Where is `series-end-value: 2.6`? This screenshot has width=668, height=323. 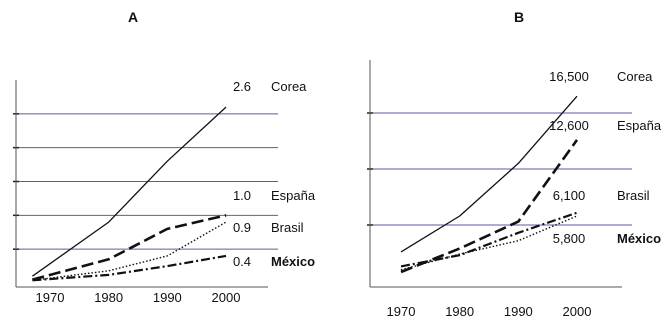 series-end-value: 2.6 is located at coordinates (242, 86).